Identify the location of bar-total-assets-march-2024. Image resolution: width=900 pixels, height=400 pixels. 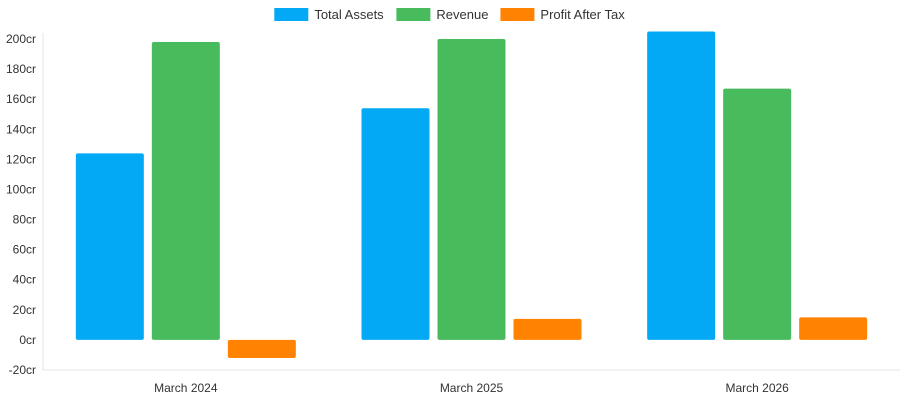
(109, 246).